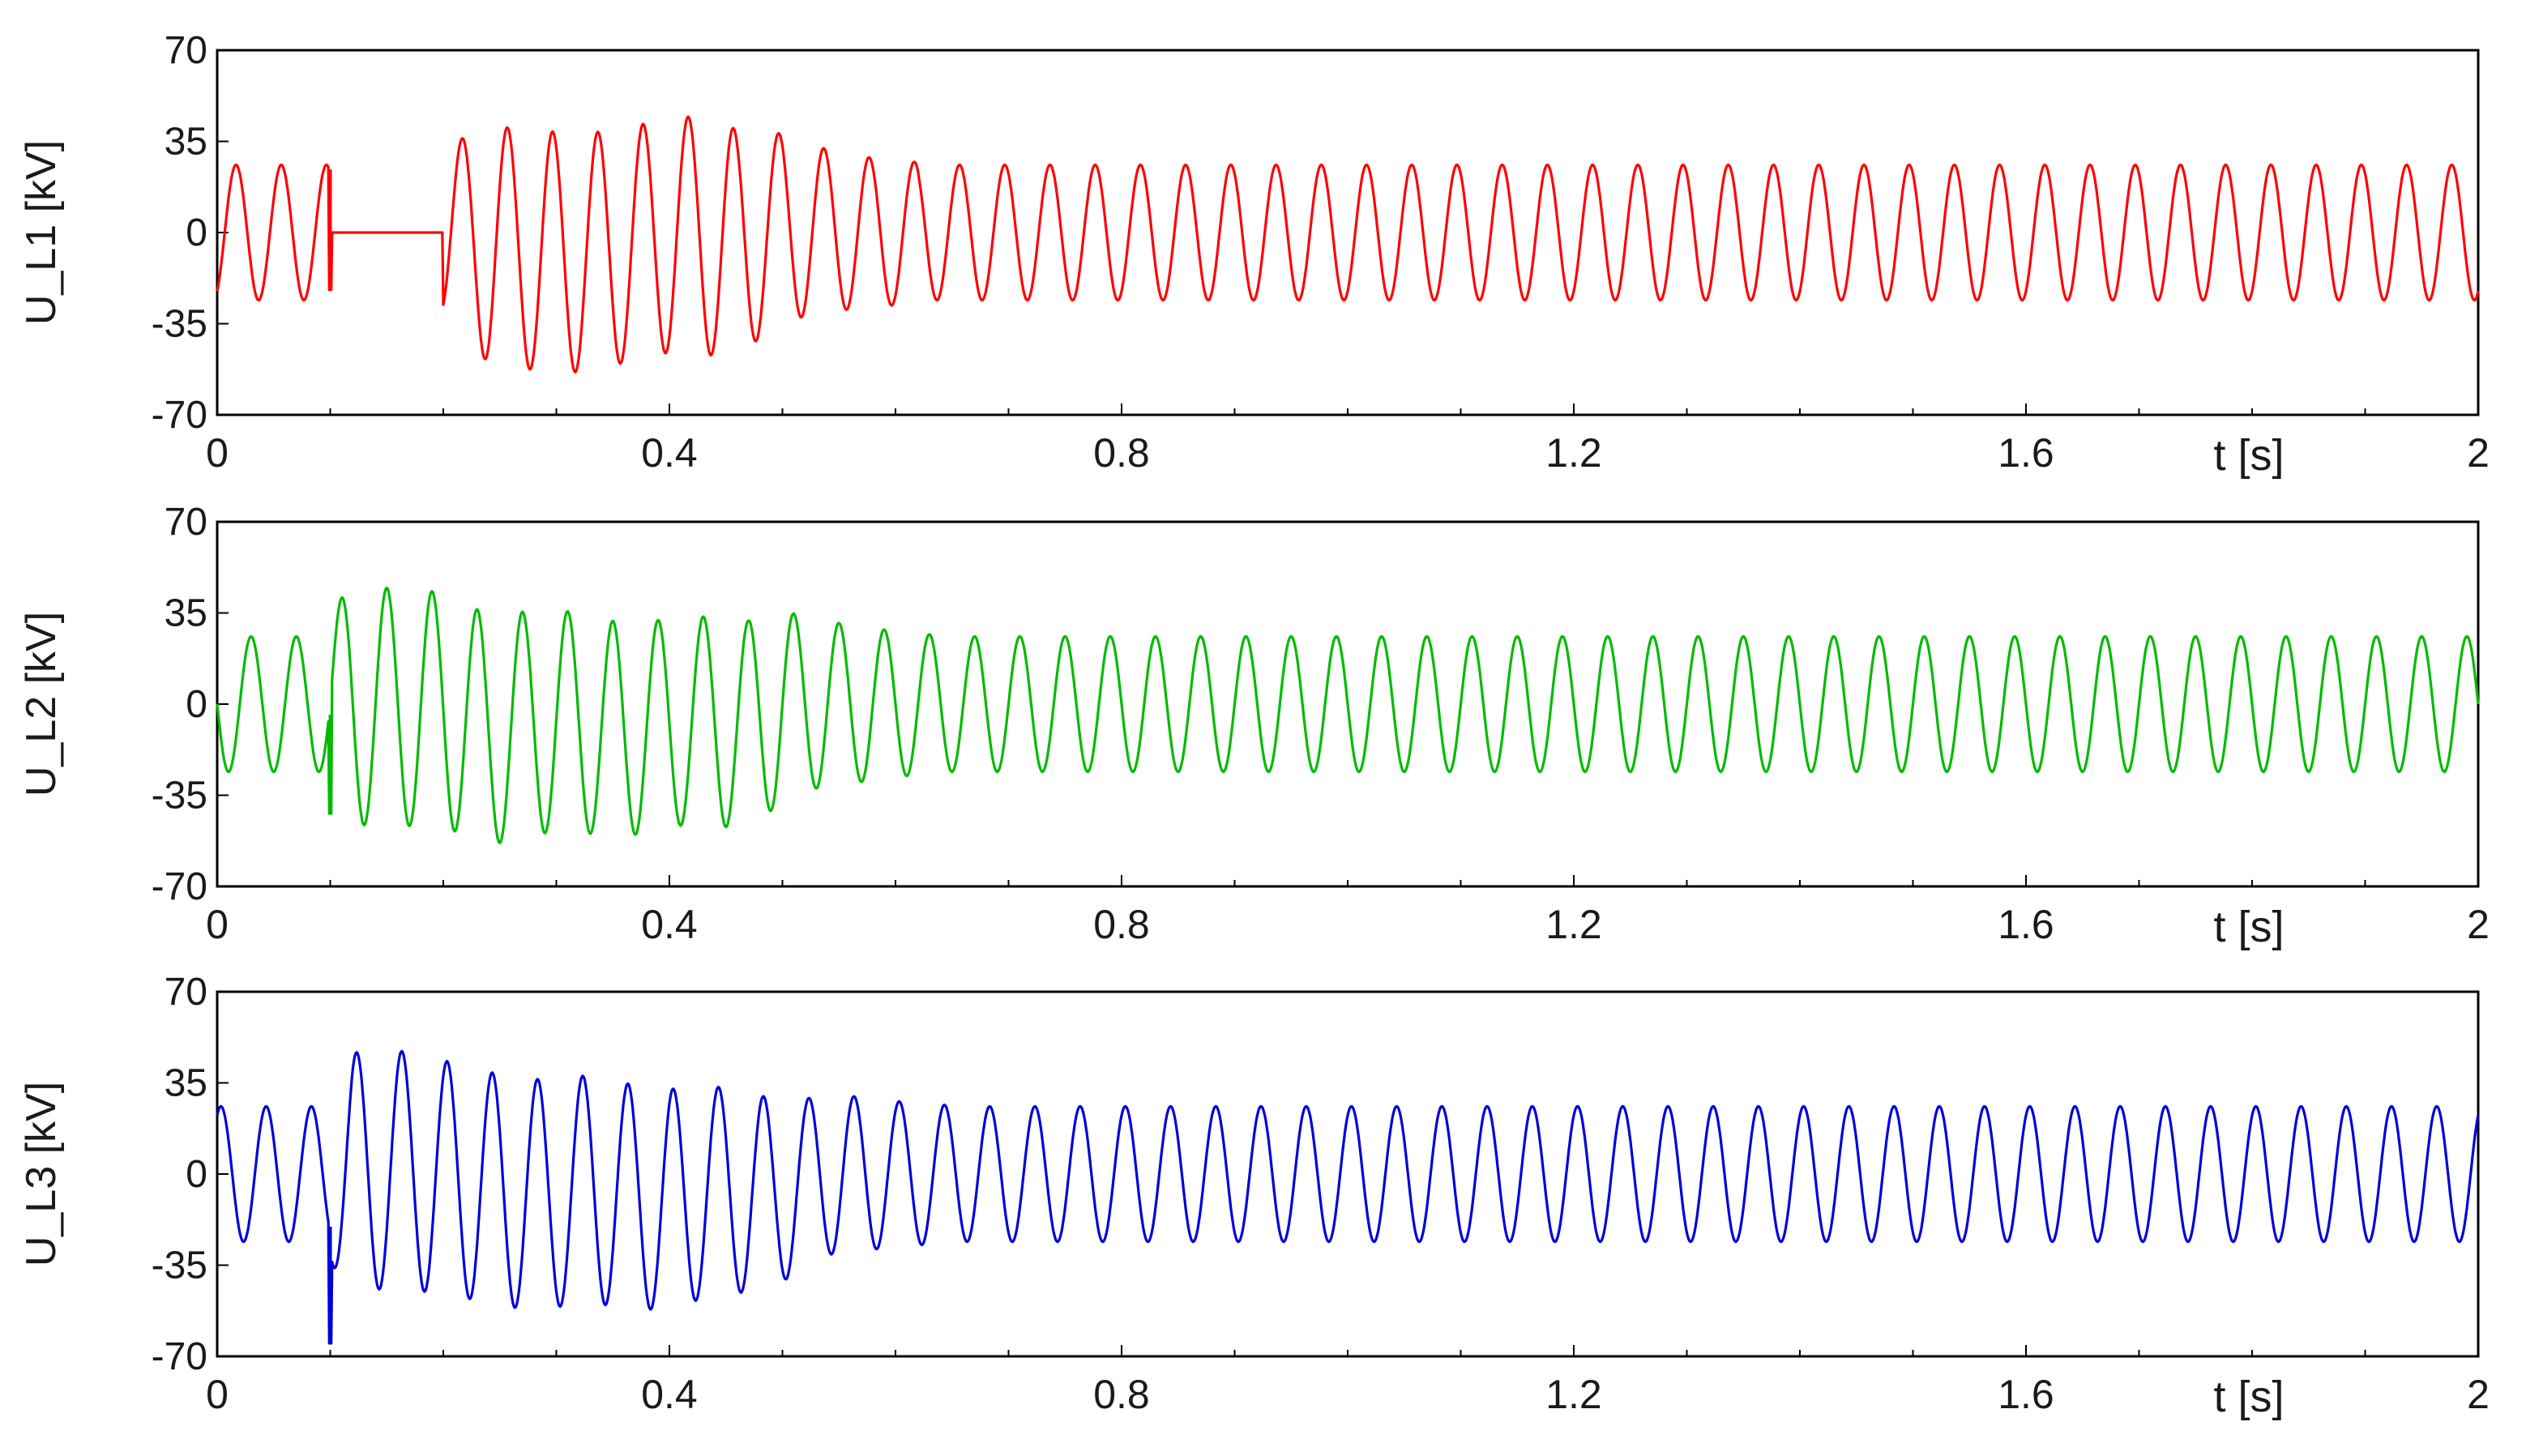 The image size is (2526, 1456). Describe the element at coordinates (2478, 1395) in the screenshot. I see `x-tick-label-u-l3-5: 2` at that location.